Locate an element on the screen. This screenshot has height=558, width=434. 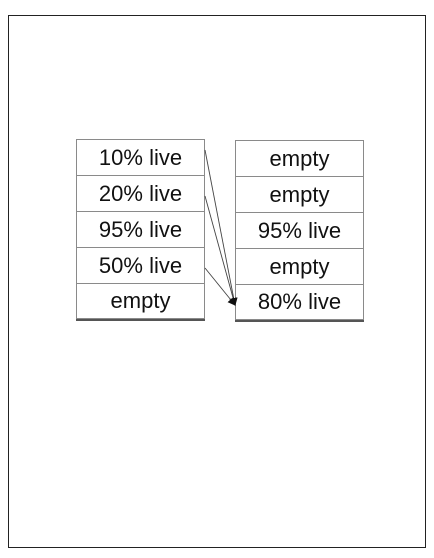
left-cell: empty is located at coordinates (140, 301).